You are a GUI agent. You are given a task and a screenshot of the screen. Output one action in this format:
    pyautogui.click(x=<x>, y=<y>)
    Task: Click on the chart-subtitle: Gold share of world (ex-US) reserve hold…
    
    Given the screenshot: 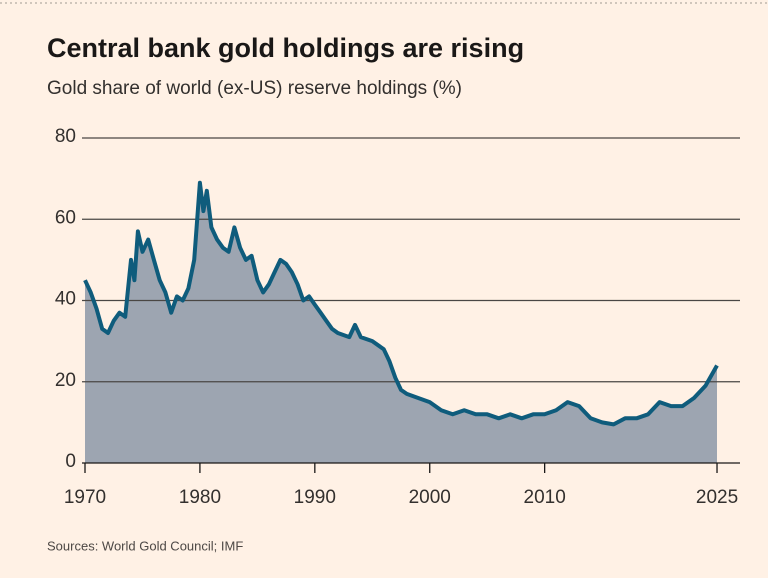 What is the action you would take?
    pyautogui.click(x=254, y=88)
    